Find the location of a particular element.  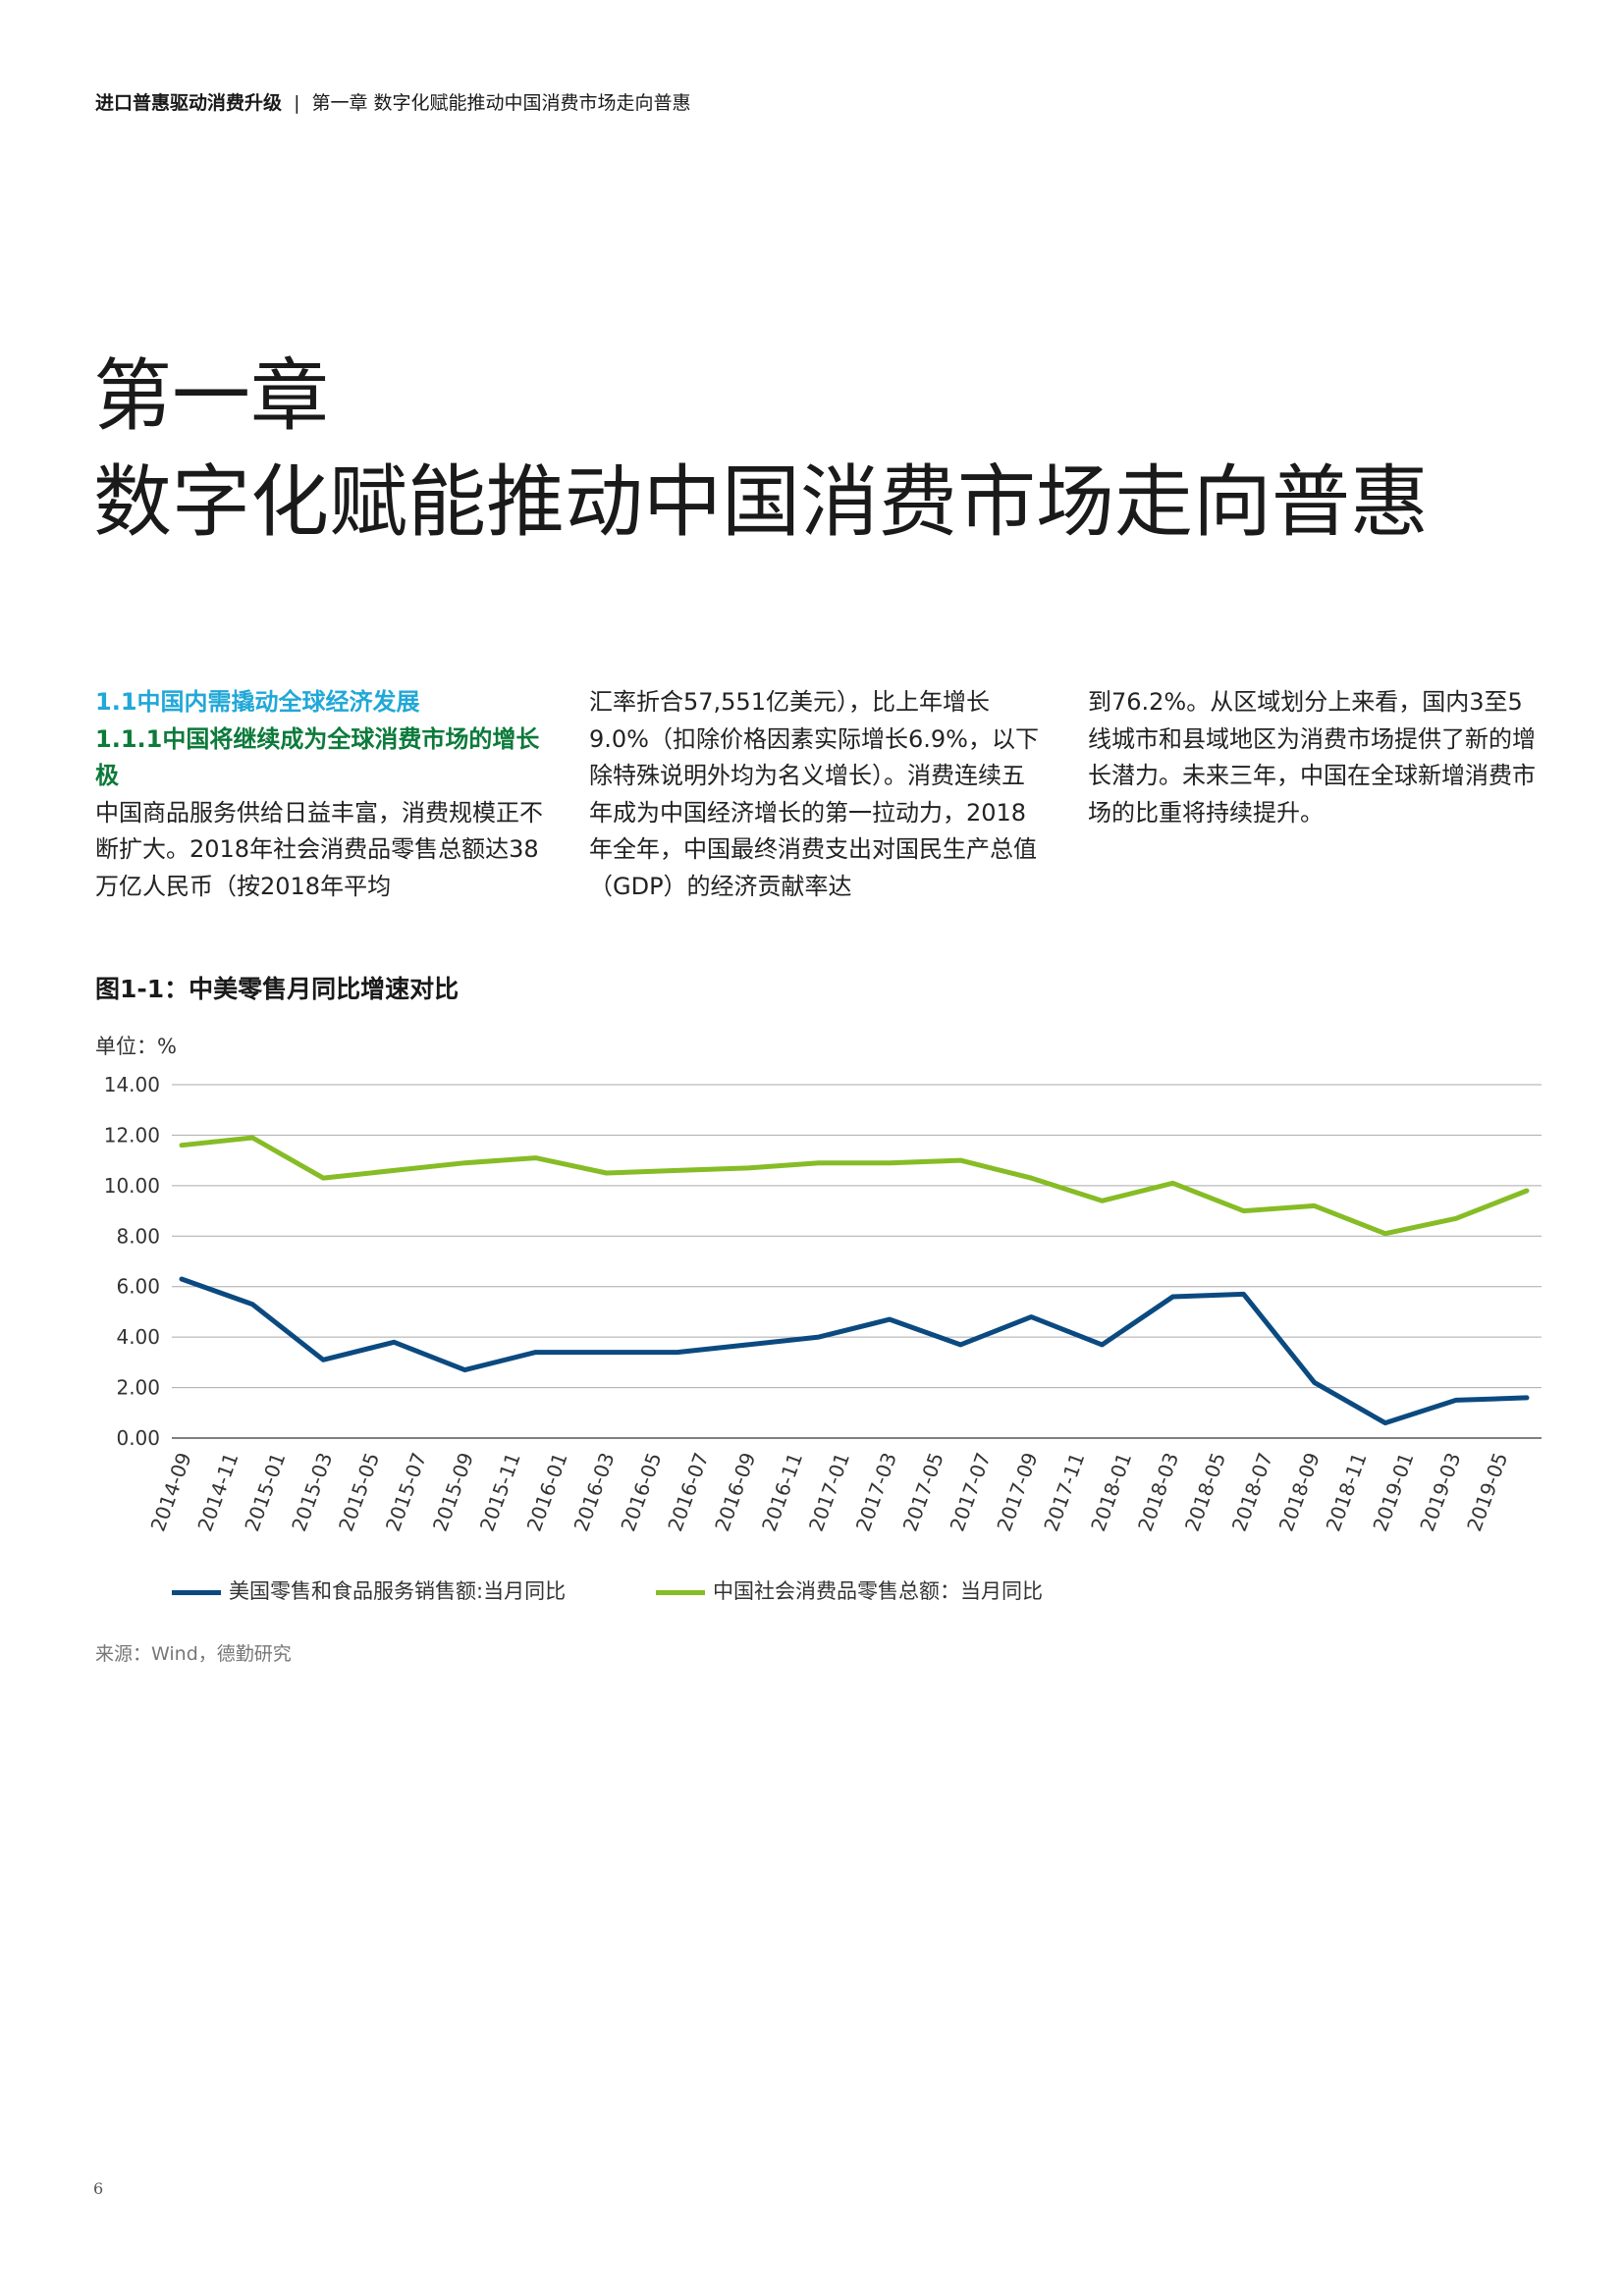

x-tick-label: 2017-01 is located at coordinates (829, 1492).